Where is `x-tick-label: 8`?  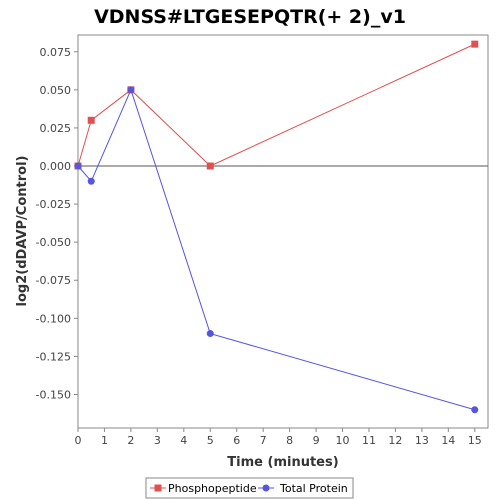 x-tick-label: 8 is located at coordinates (289, 440).